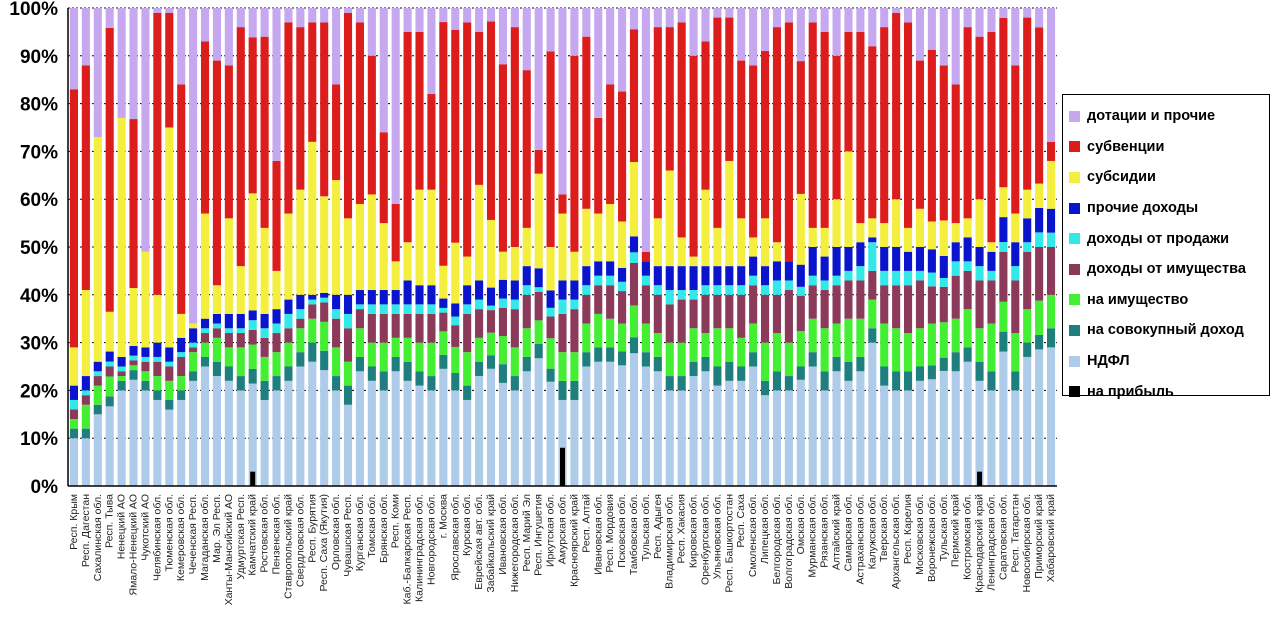  What do you see at coordinates (586, 523) in the screenshot?
I see `x-tick-label: Респ. Алтай` at bounding box center [586, 523].